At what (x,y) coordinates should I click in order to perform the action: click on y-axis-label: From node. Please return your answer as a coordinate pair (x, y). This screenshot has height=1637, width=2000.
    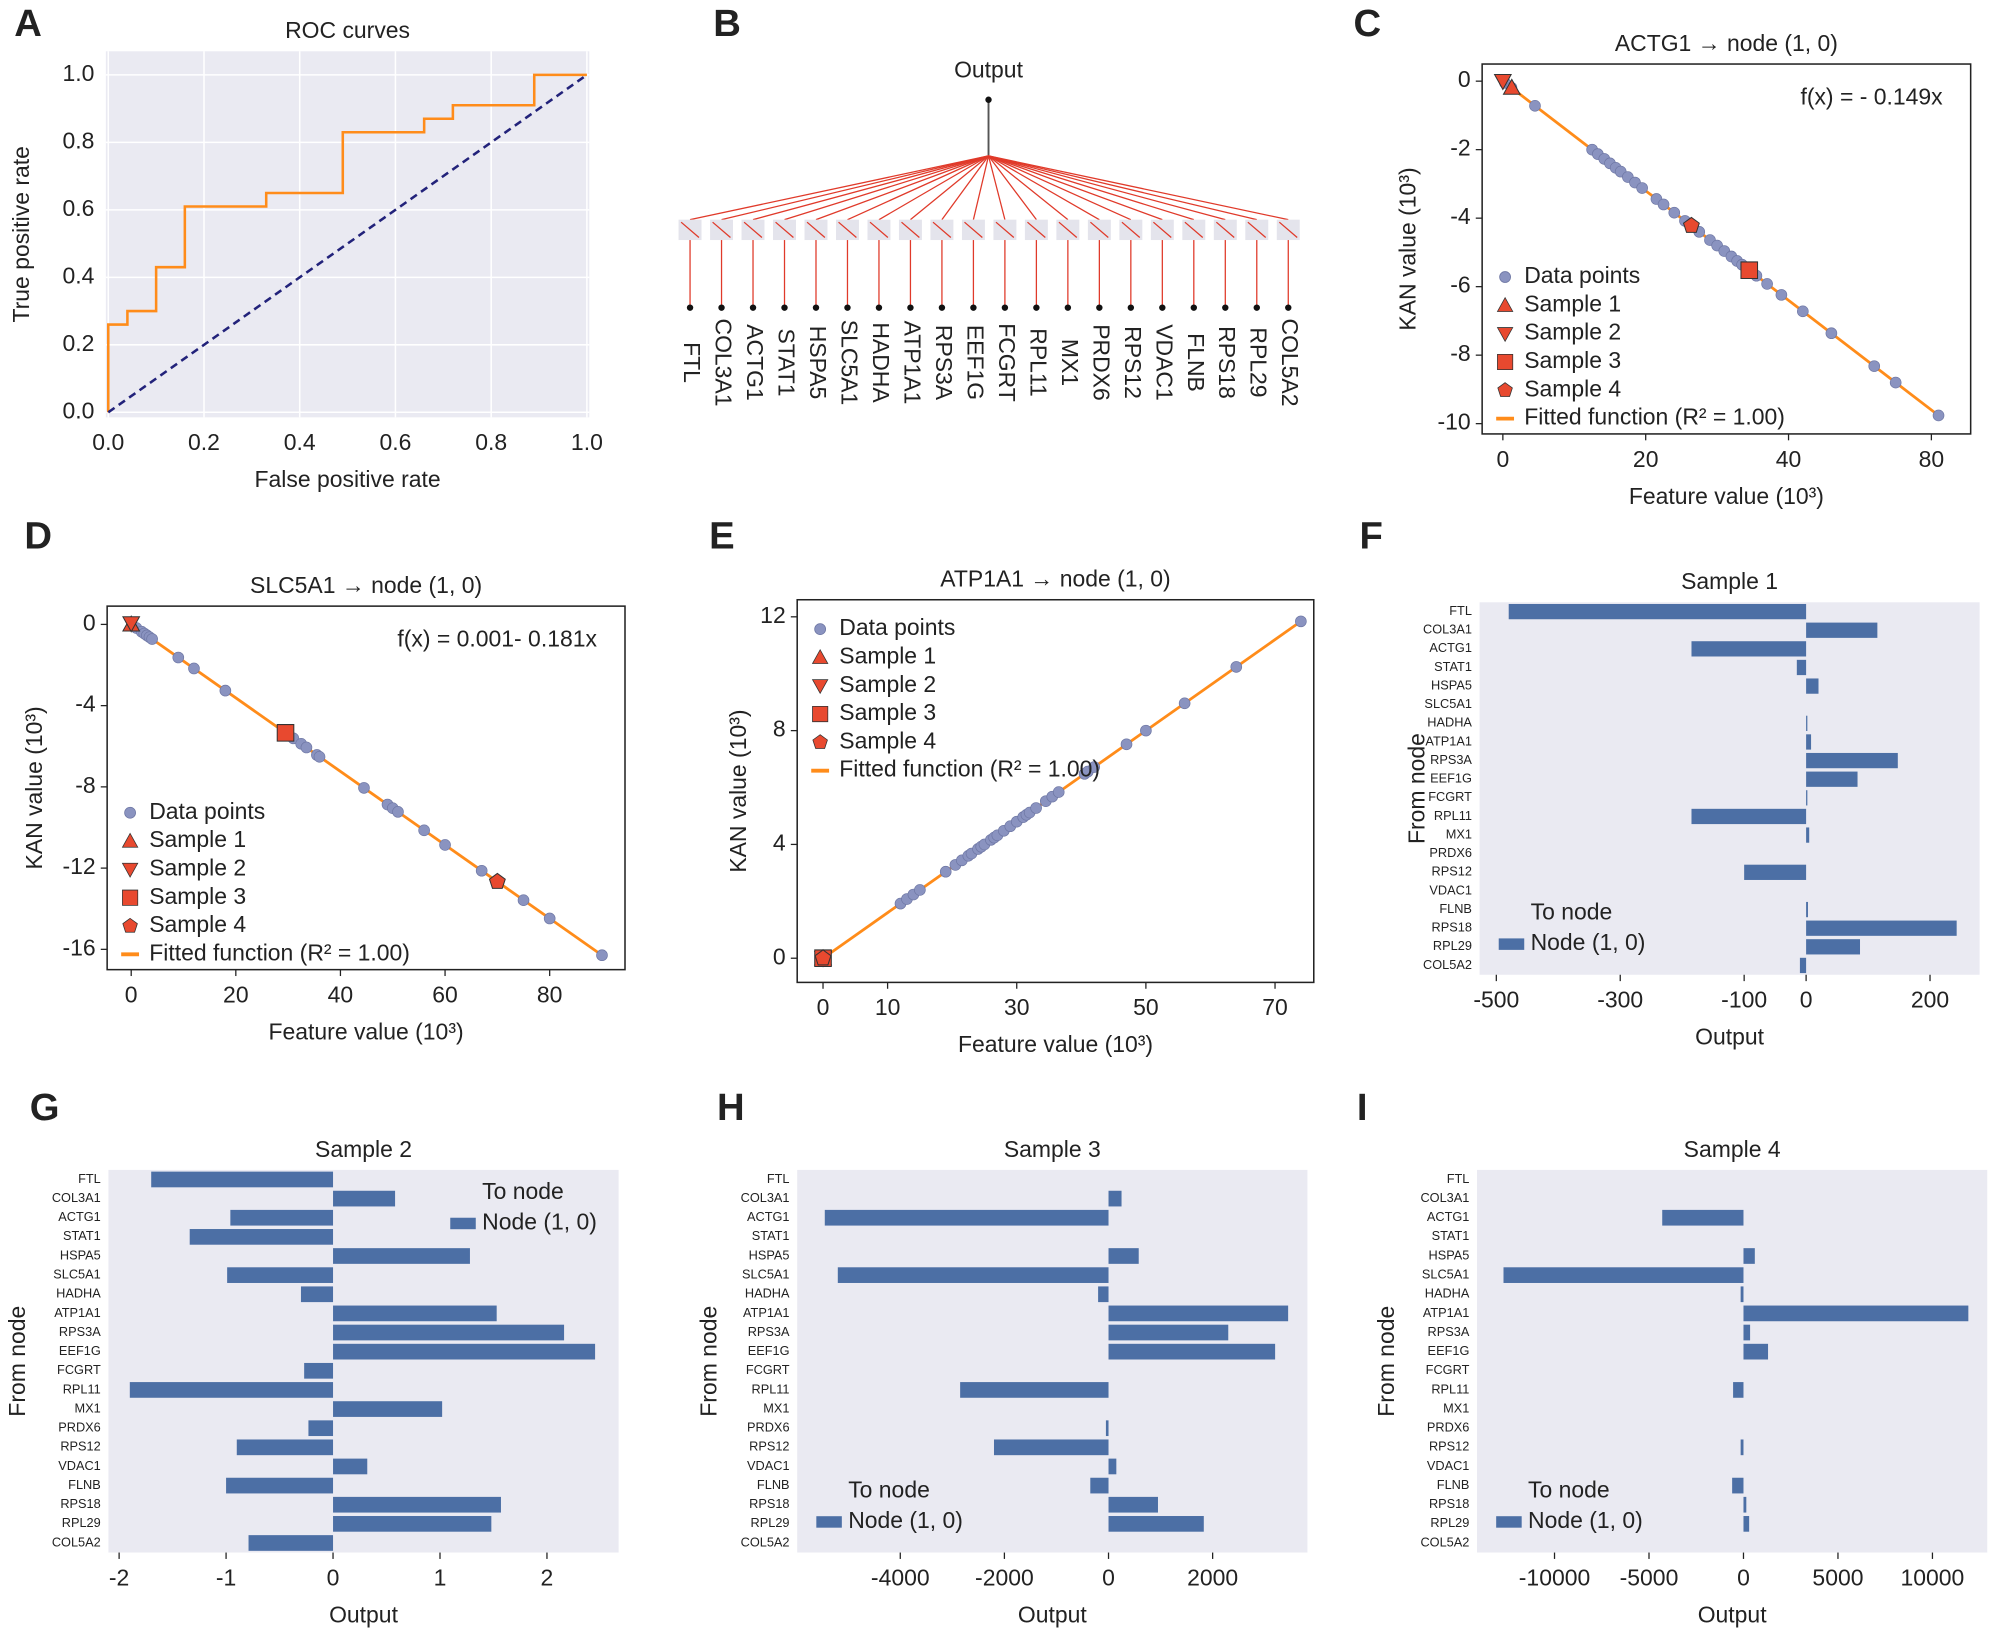
    Looking at the image, I should click on (1386, 1361).